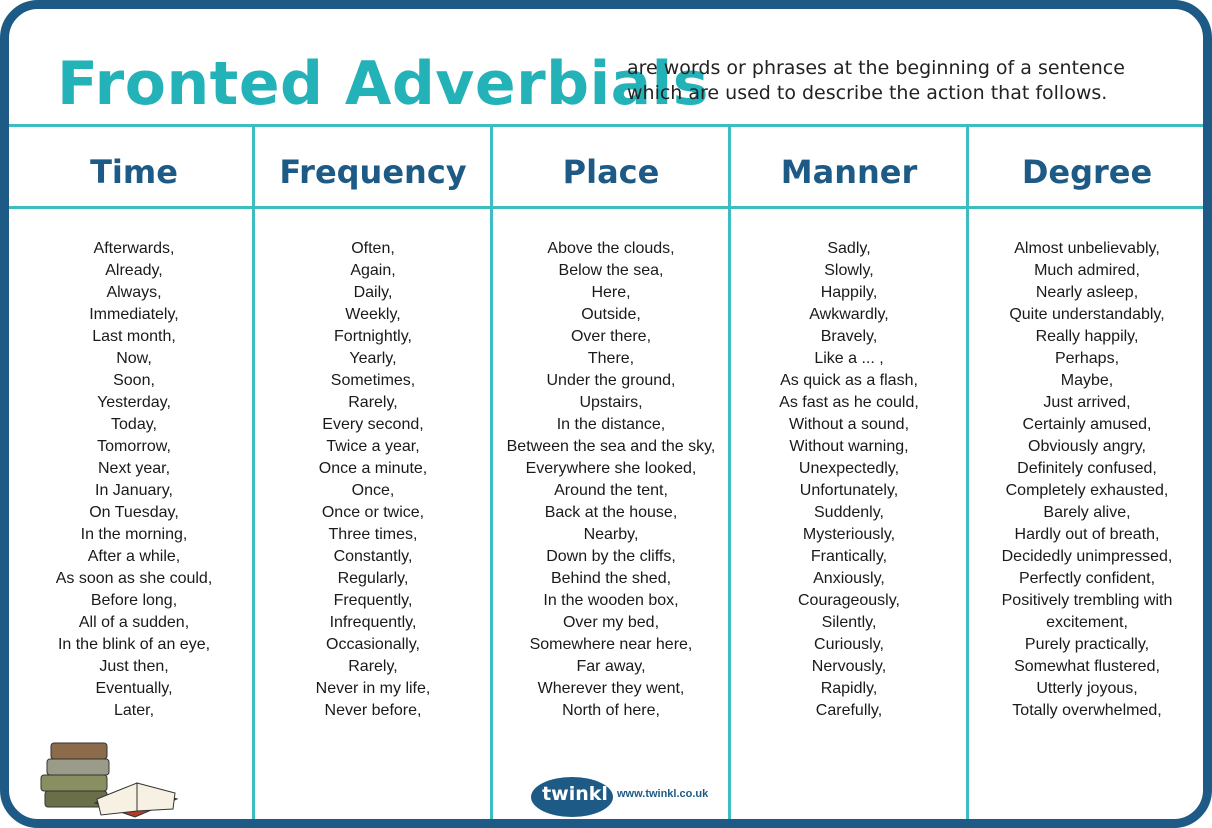  Describe the element at coordinates (849, 688) in the screenshot. I see `adverbial: Rapidly,` at that location.